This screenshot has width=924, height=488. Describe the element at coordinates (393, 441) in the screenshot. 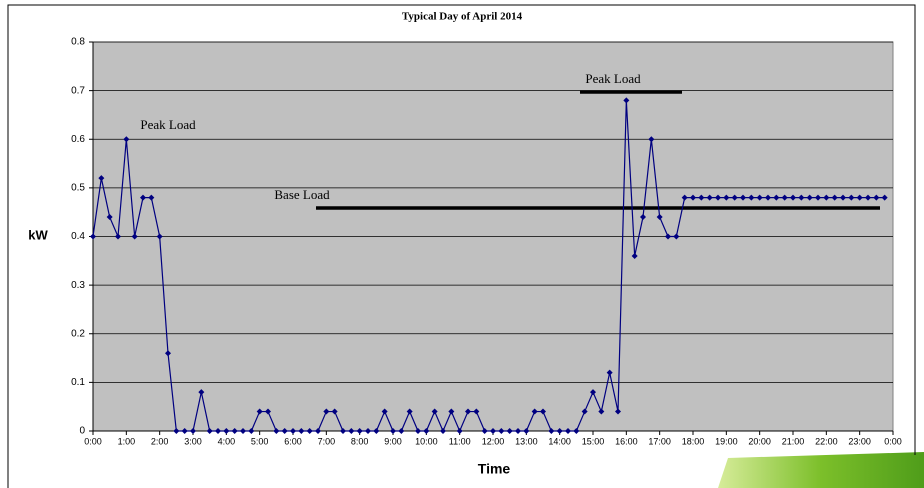

I see `x-tick-label: 9:00` at that location.